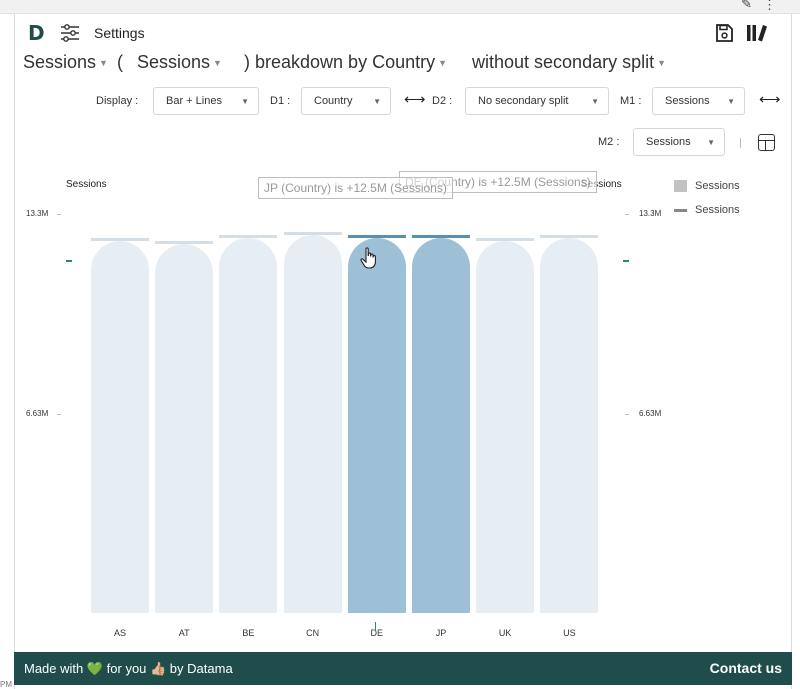 The image size is (800, 689). Describe the element at coordinates (523, 101) in the screenshot. I see `d2-value: No secondary split` at that location.